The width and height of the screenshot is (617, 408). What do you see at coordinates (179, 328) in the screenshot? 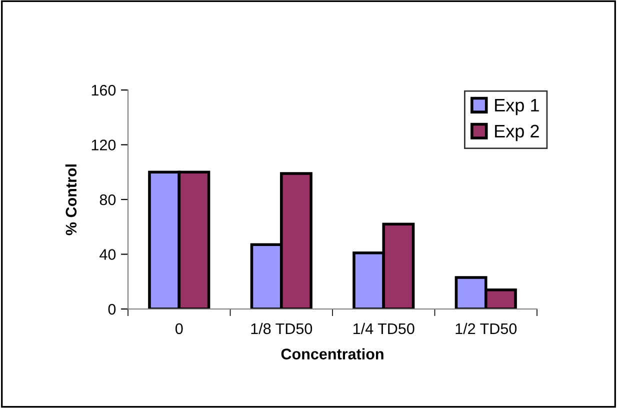
I see `x-tick-label: 0` at bounding box center [179, 328].